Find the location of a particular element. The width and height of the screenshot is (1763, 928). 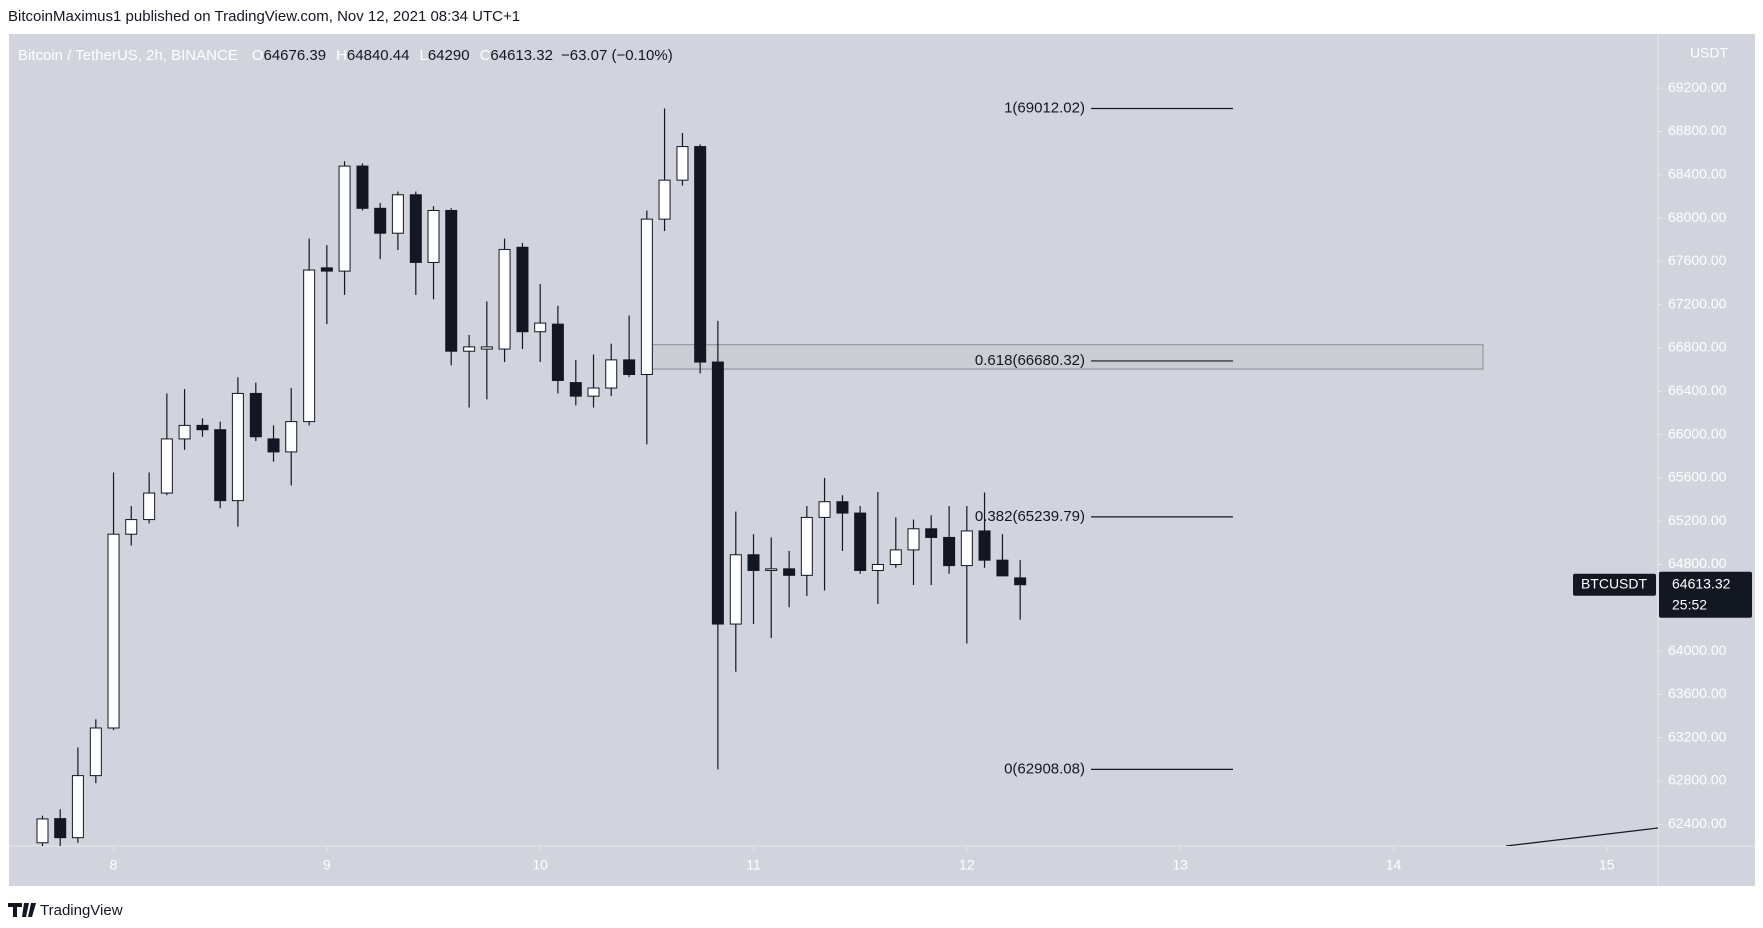

y-tick-label: 69200.00 is located at coordinates (1697, 87).